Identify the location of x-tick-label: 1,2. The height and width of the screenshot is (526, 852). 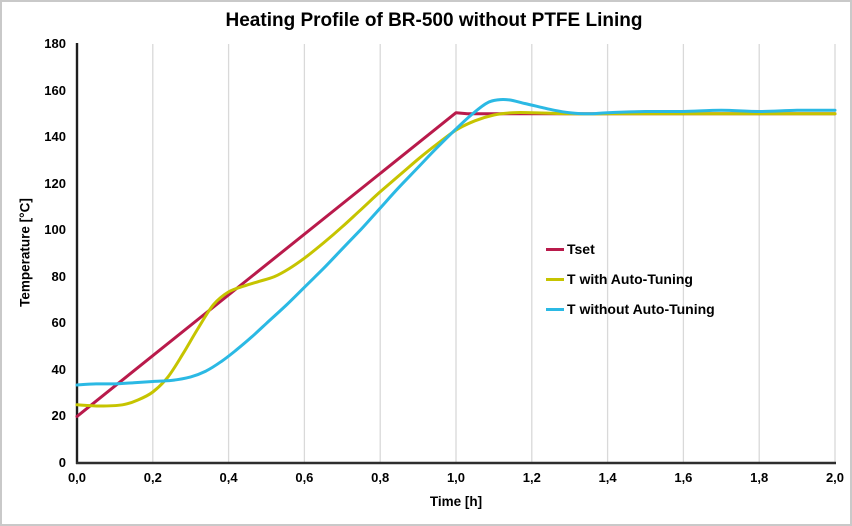
(531, 477).